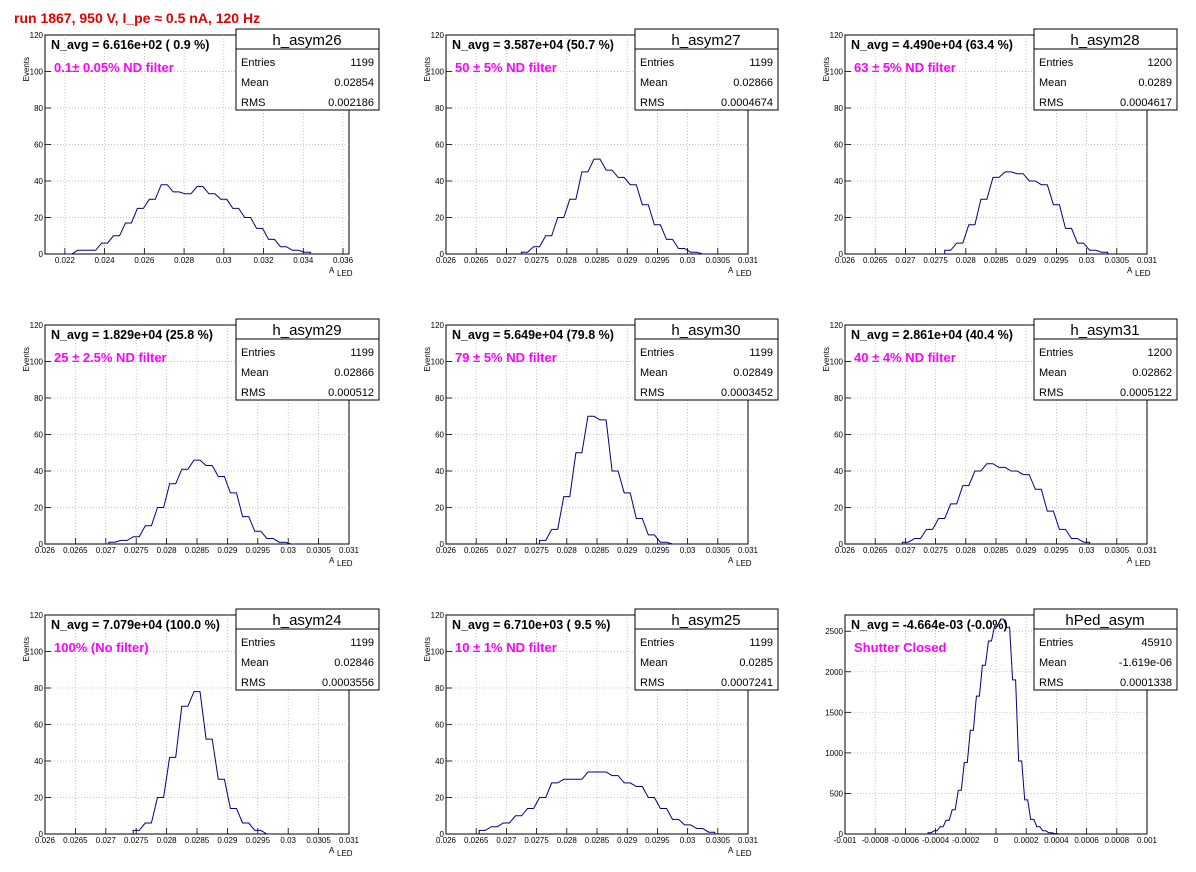 The height and width of the screenshot is (872, 1196). What do you see at coordinates (753, 373) in the screenshot?
I see `panel-5-stat-value: 0.02849` at bounding box center [753, 373].